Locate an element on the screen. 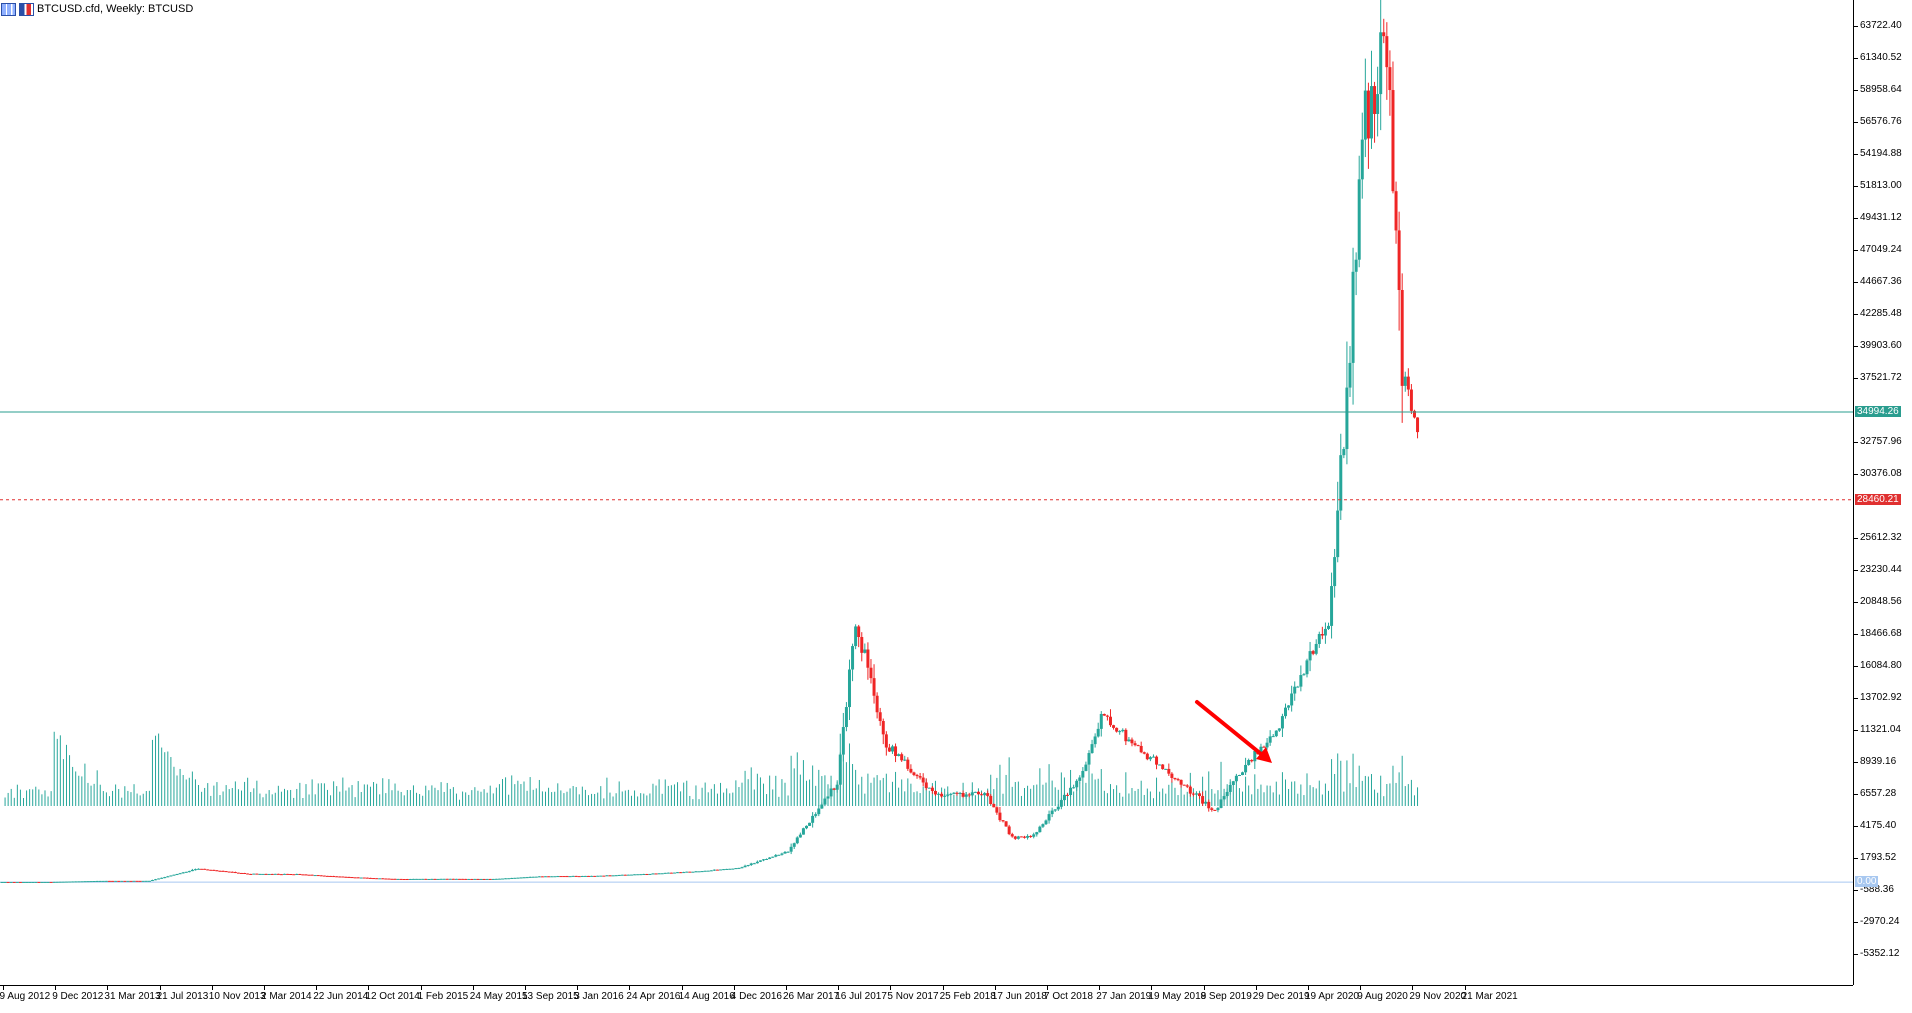  time-label: 1 Feb 2015 is located at coordinates (443, 996).